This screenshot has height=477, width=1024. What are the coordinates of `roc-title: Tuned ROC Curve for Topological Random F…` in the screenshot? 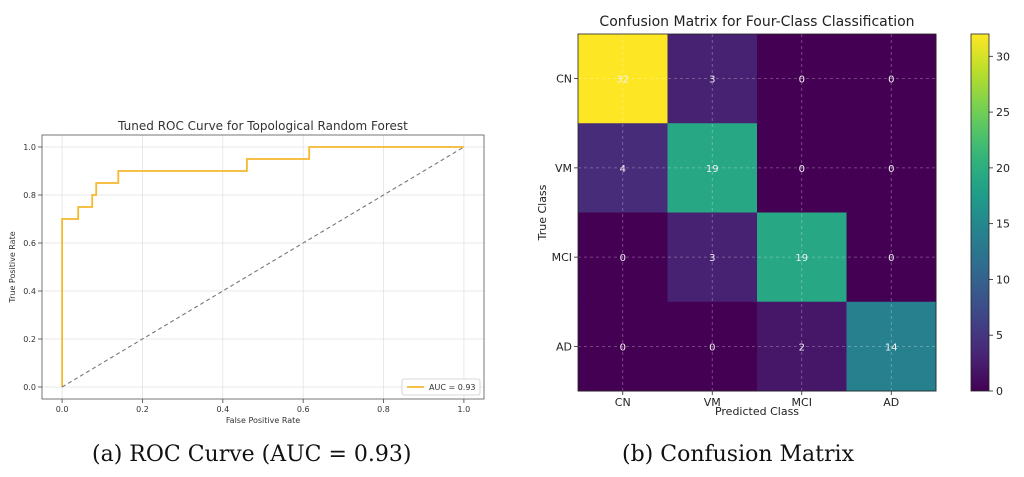 It's located at (262, 126).